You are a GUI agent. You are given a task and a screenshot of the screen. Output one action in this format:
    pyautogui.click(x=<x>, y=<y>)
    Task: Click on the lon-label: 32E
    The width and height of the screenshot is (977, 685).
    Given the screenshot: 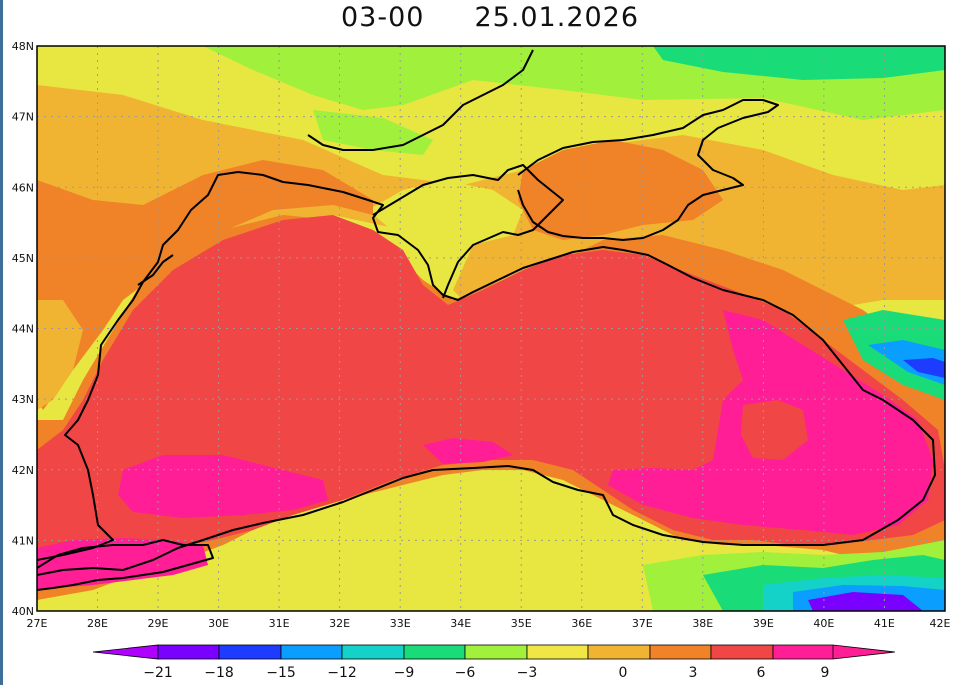 What is the action you would take?
    pyautogui.click(x=339, y=623)
    